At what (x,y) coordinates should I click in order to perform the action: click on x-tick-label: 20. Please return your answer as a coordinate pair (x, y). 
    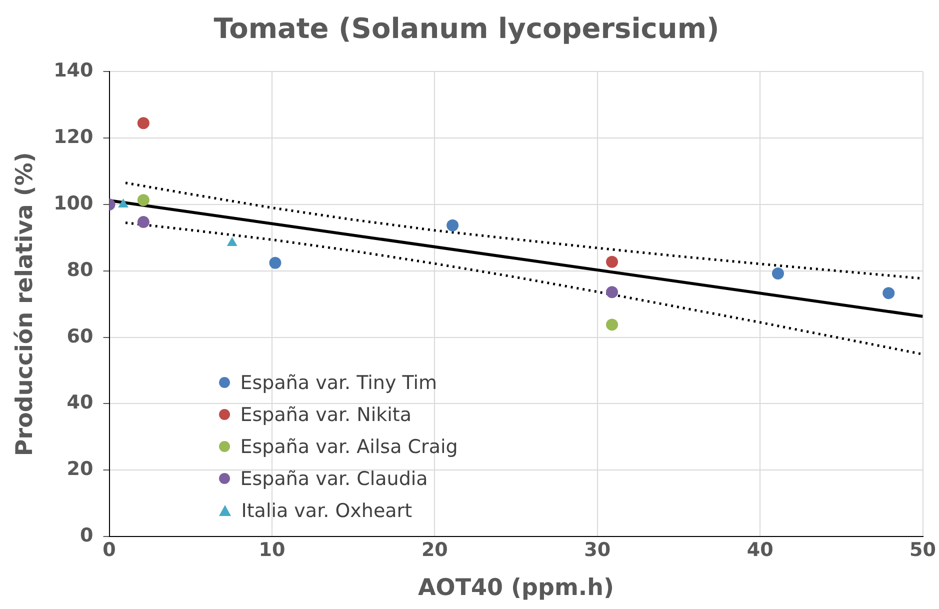
    Looking at the image, I should click on (434, 549).